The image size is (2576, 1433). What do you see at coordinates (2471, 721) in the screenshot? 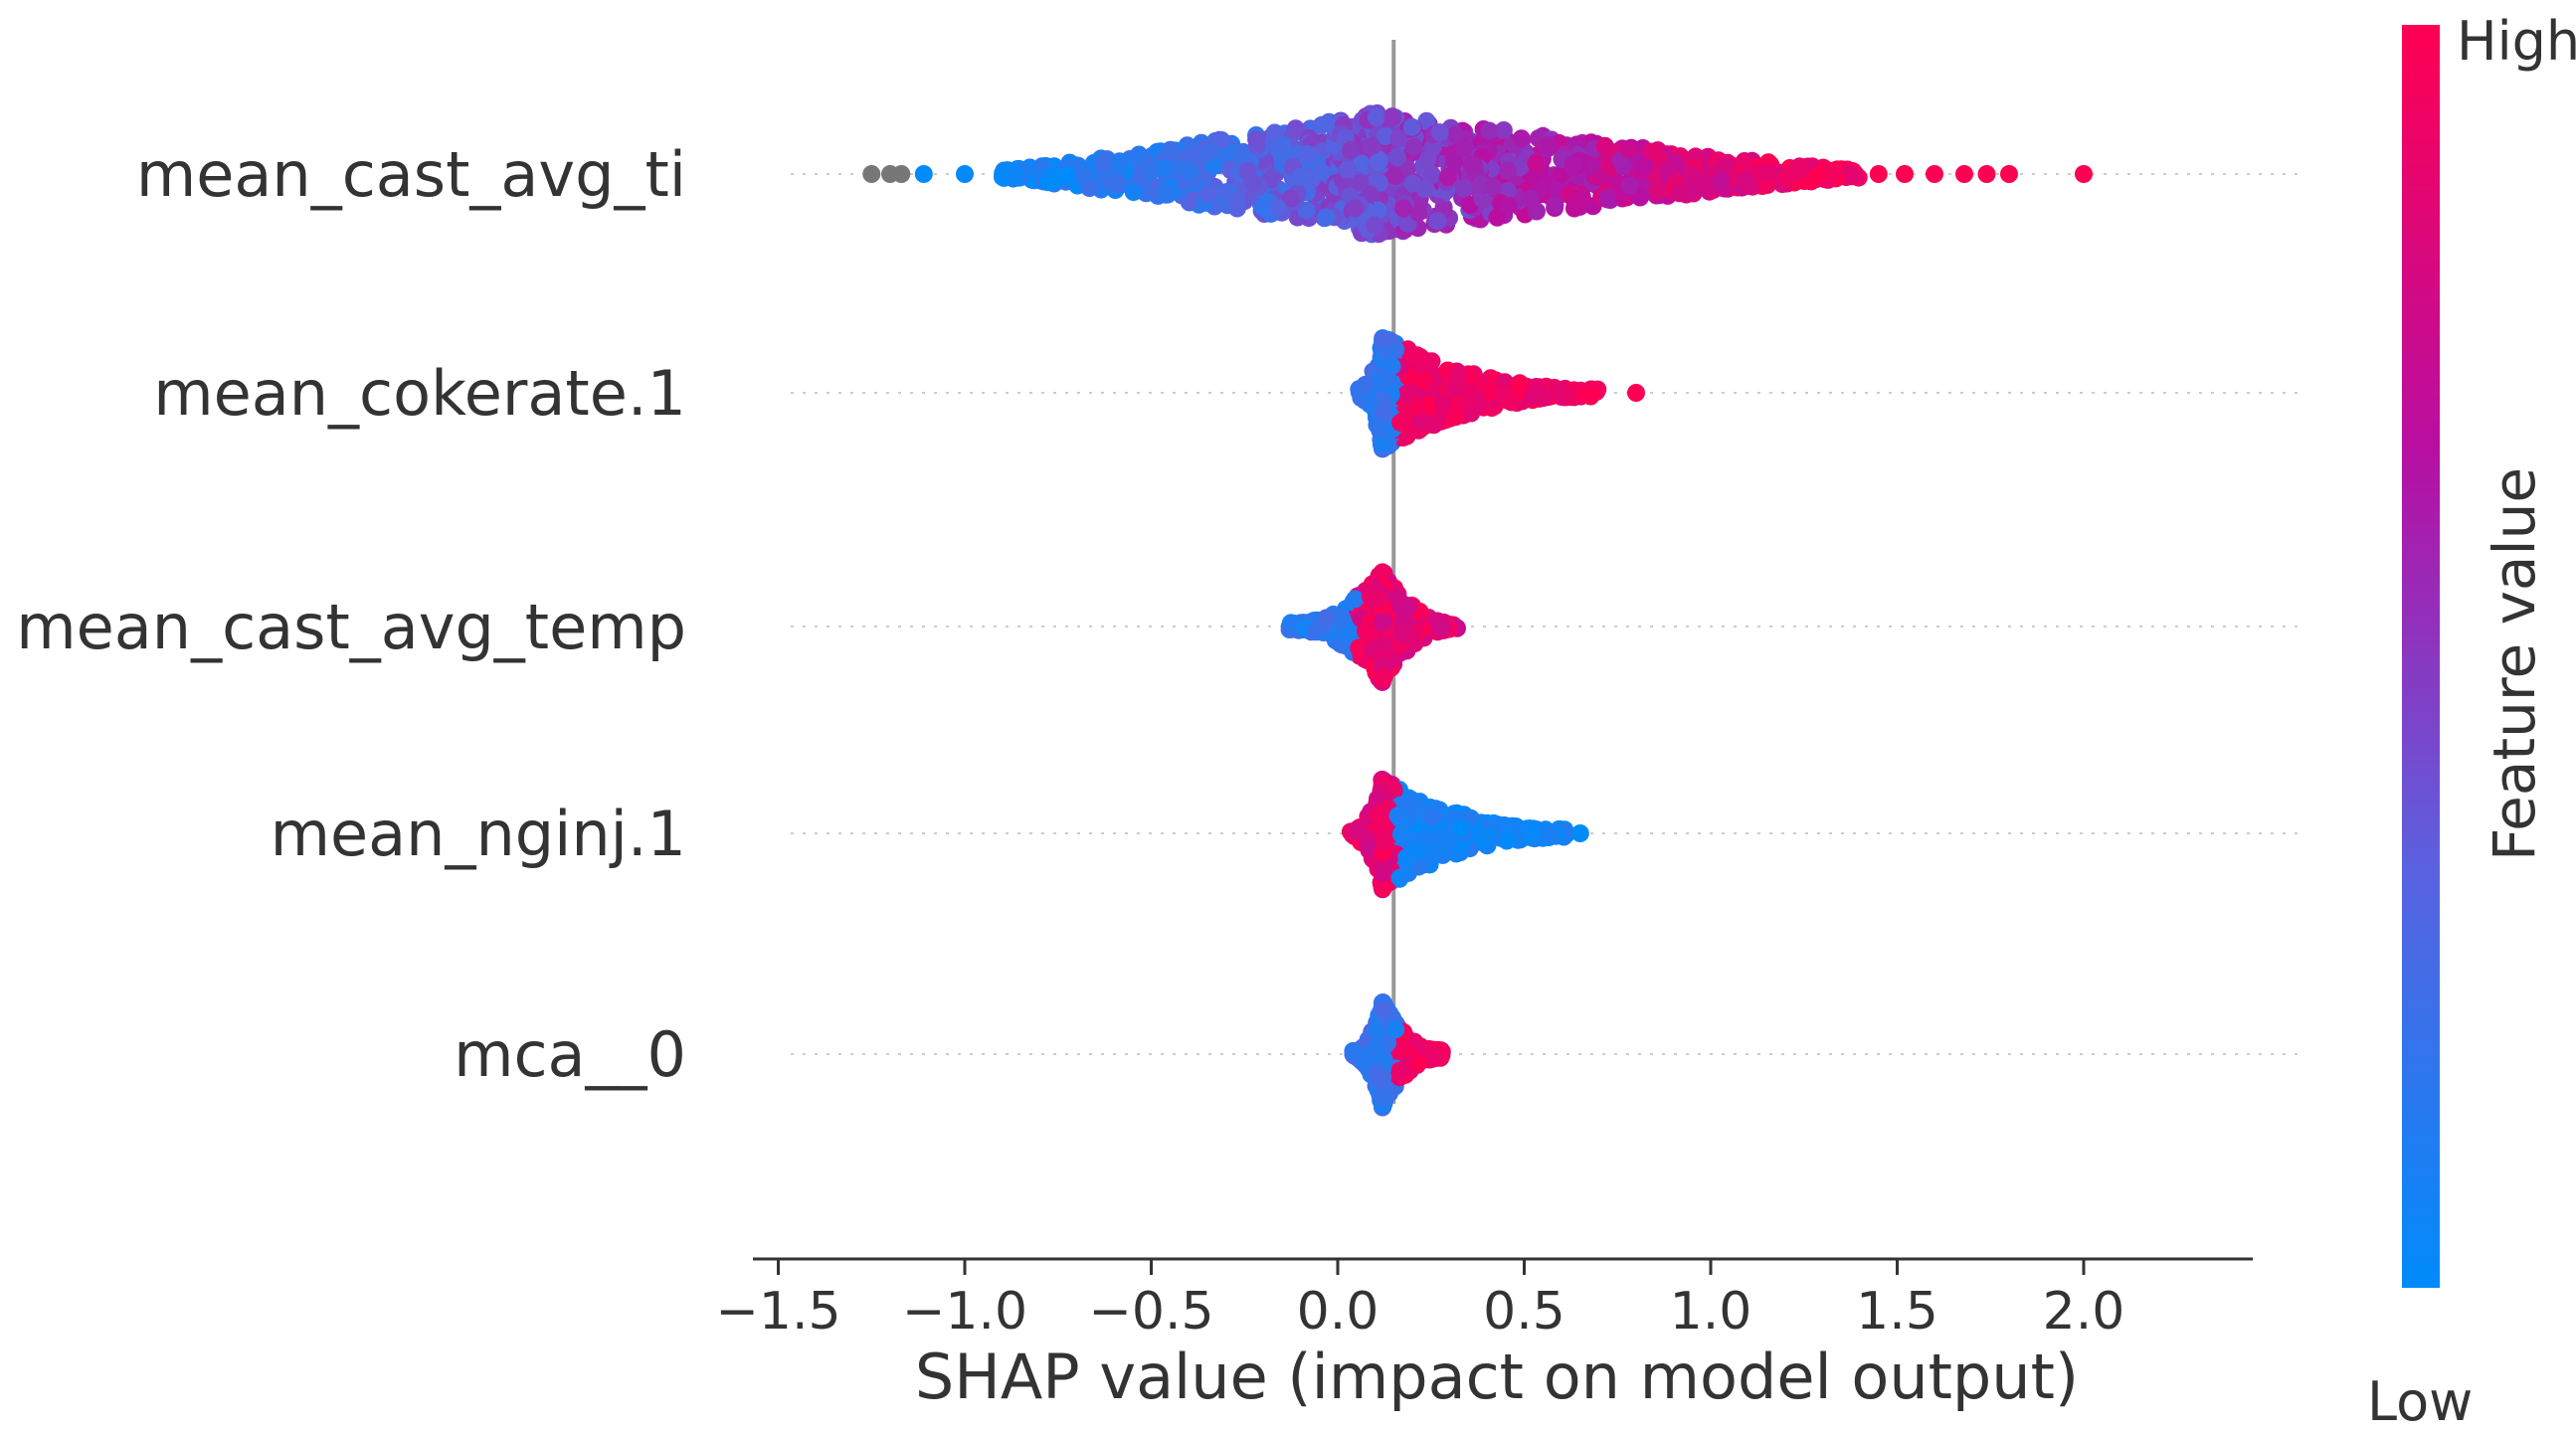
I see `colorbar: High Low Feature value` at bounding box center [2471, 721].